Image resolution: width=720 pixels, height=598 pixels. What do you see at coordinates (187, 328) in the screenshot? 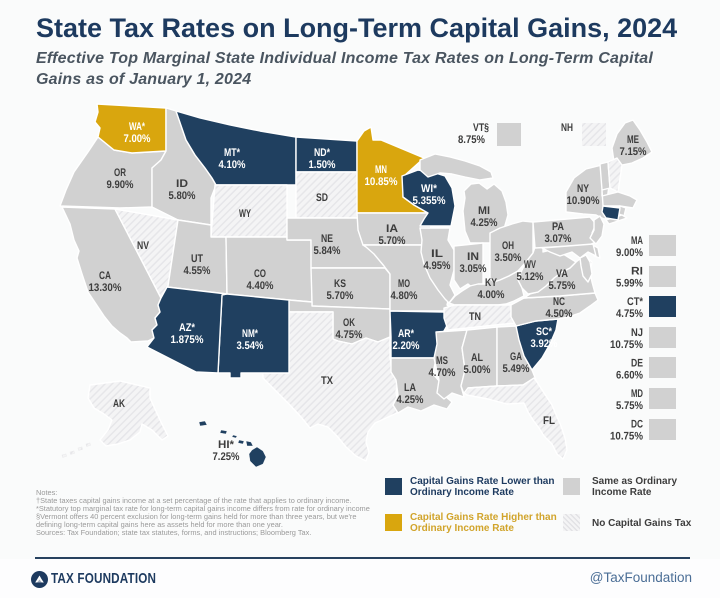
I see `svg-text: AZ*` at bounding box center [187, 328].